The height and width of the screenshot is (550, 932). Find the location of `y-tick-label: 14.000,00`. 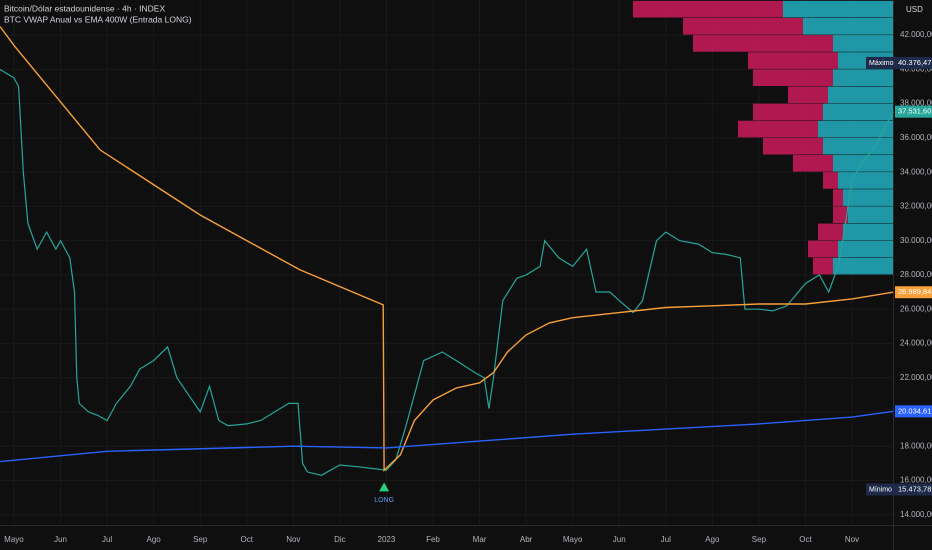

y-tick-label: 14.000,00 is located at coordinates (916, 514).